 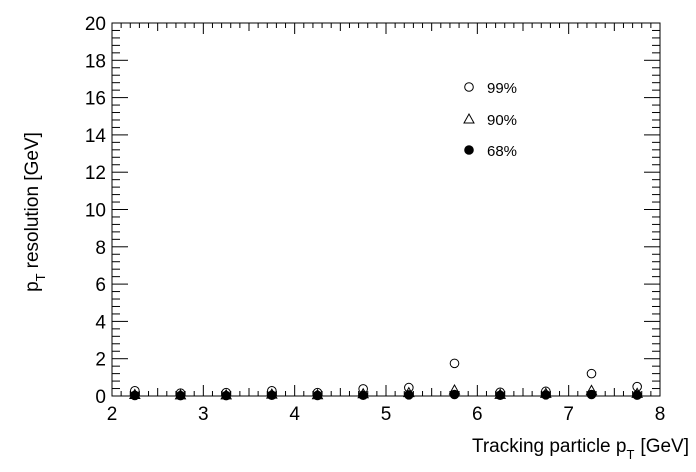 I want to click on y-axis-title: pTresolution [GeV], so click(x=35, y=212).